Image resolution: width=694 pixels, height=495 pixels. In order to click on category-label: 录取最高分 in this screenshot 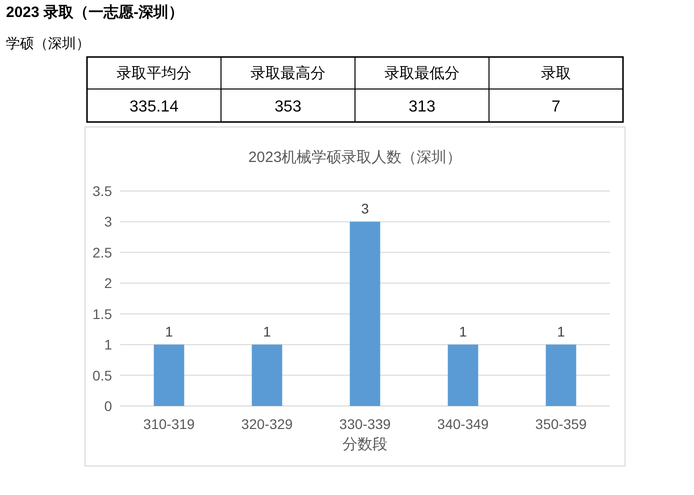, I will do `click(288, 73)`.